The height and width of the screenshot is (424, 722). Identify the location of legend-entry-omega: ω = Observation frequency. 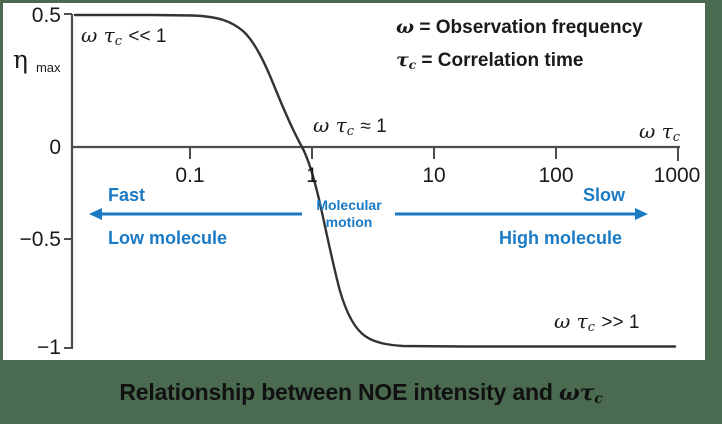
(519, 27).